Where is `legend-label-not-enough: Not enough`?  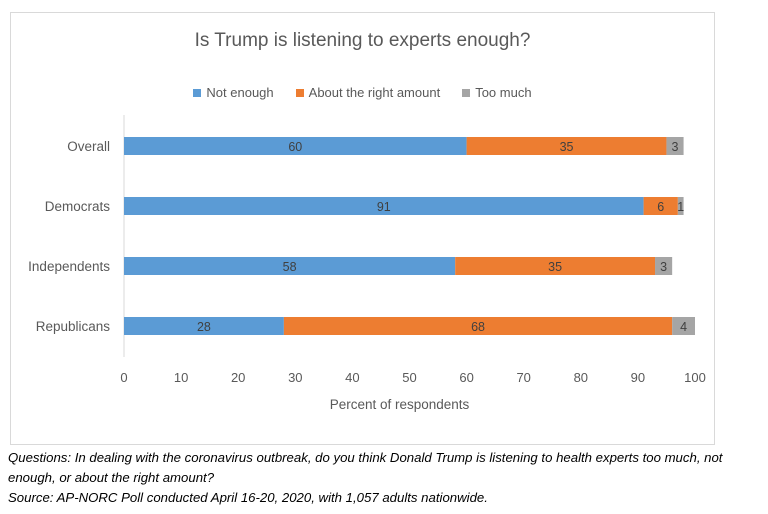 legend-label-not-enough: Not enough is located at coordinates (240, 92).